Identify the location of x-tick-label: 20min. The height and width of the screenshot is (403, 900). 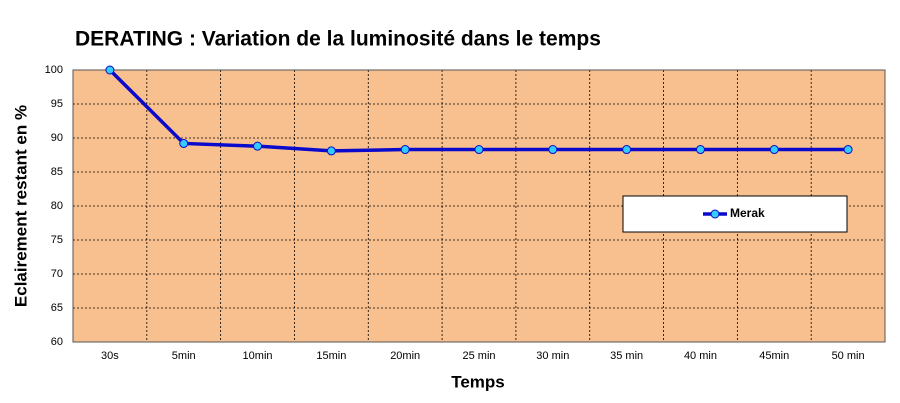
(405, 356).